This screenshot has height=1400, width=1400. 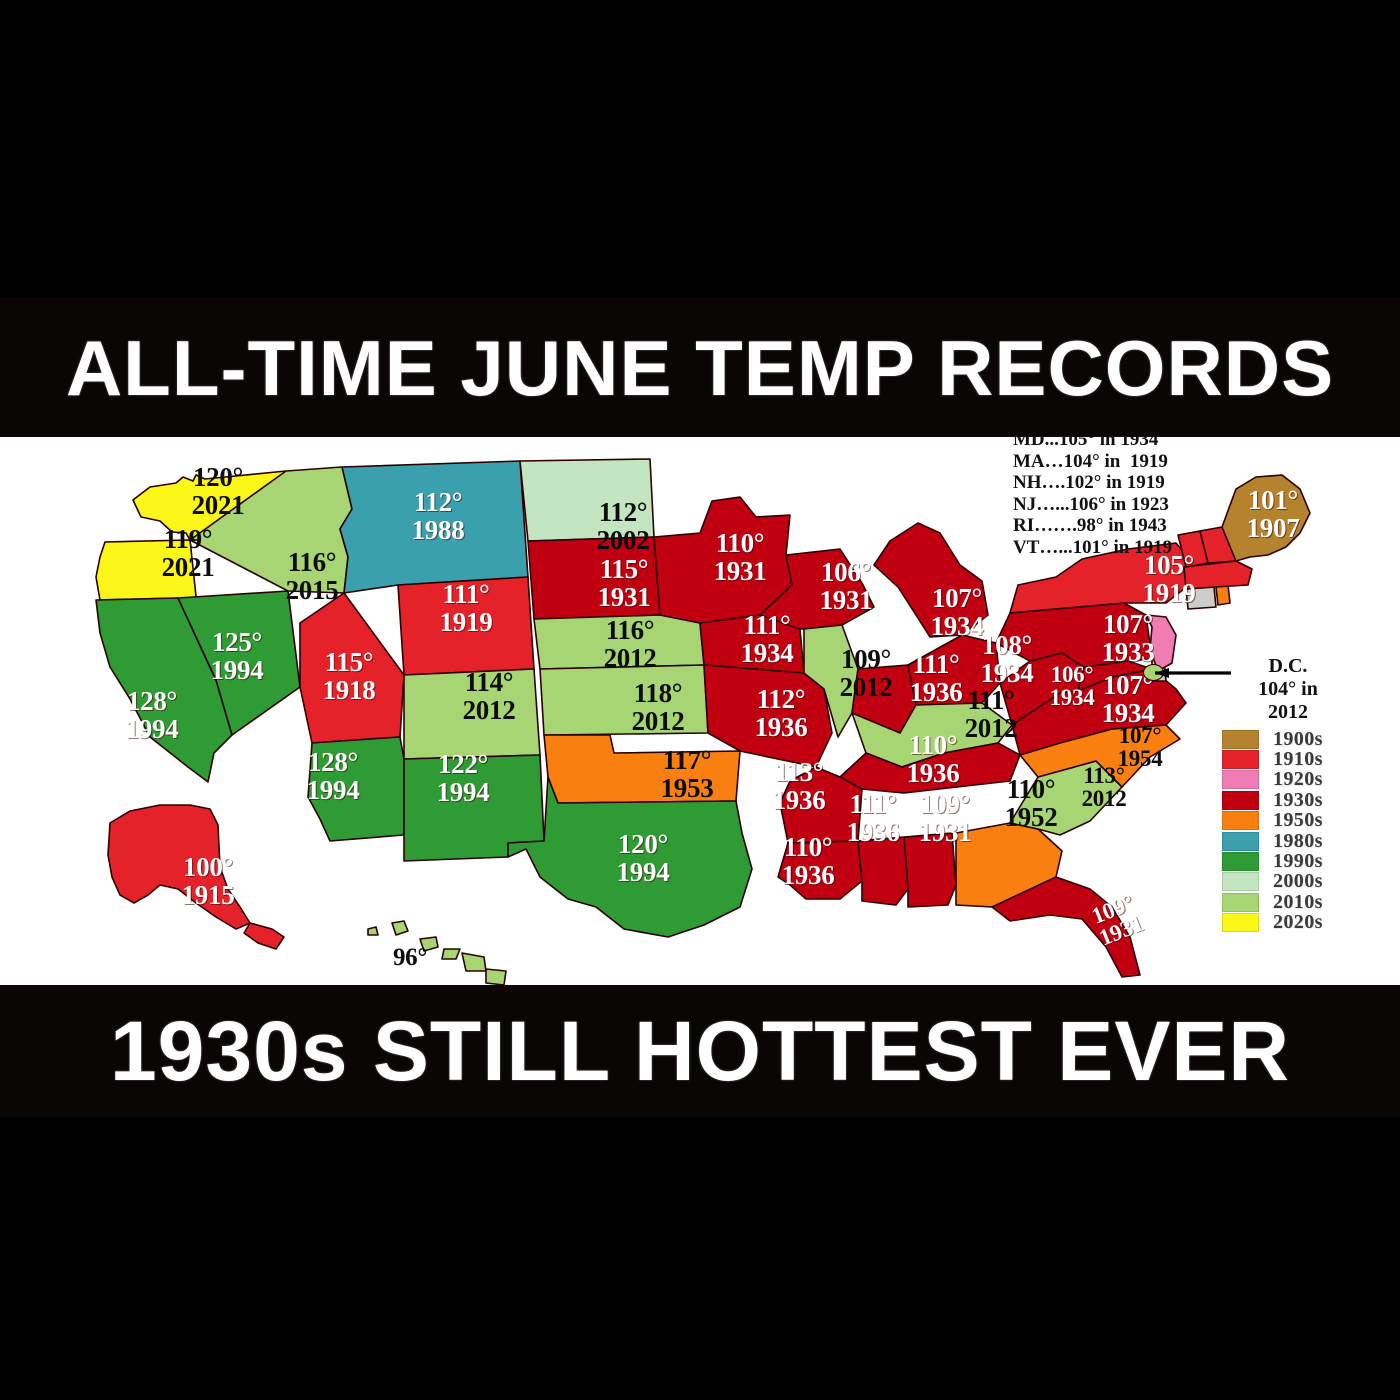 What do you see at coordinates (587, 500) in the screenshot?
I see `state-nd` at bounding box center [587, 500].